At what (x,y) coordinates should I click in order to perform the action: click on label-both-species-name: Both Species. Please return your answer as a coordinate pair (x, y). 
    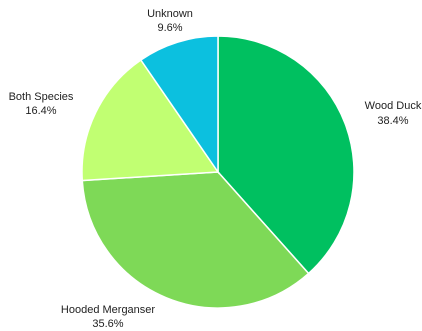
    Looking at the image, I should click on (41, 97).